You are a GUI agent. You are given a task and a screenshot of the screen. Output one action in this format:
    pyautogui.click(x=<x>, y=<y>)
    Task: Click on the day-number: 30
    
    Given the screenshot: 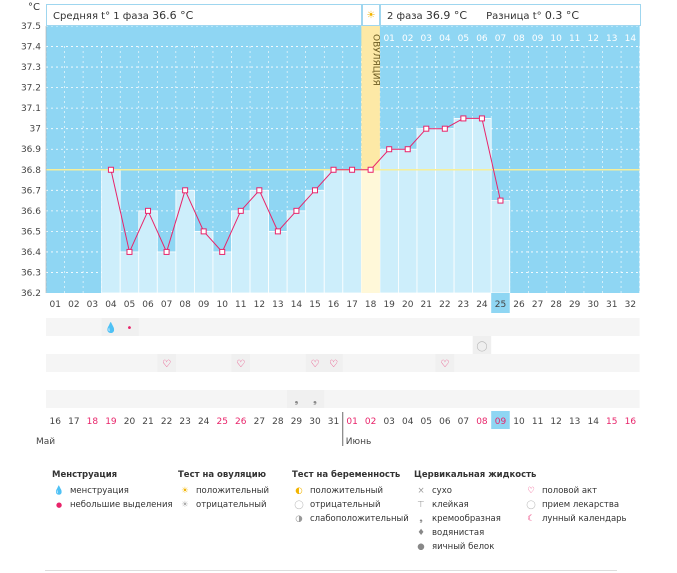 What is the action you would take?
    pyautogui.click(x=593, y=305)
    